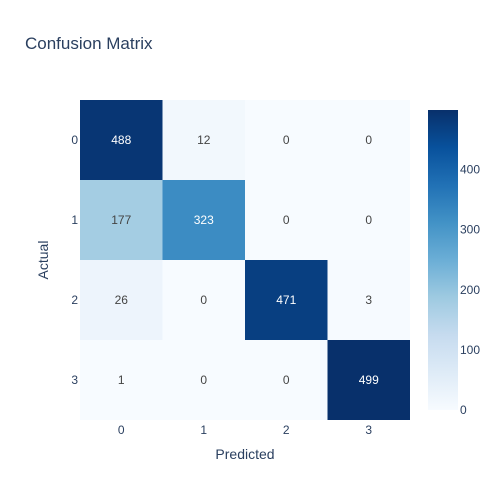 The width and height of the screenshot is (500, 500). I want to click on heatmap-cell-label: 471, so click(286, 300).